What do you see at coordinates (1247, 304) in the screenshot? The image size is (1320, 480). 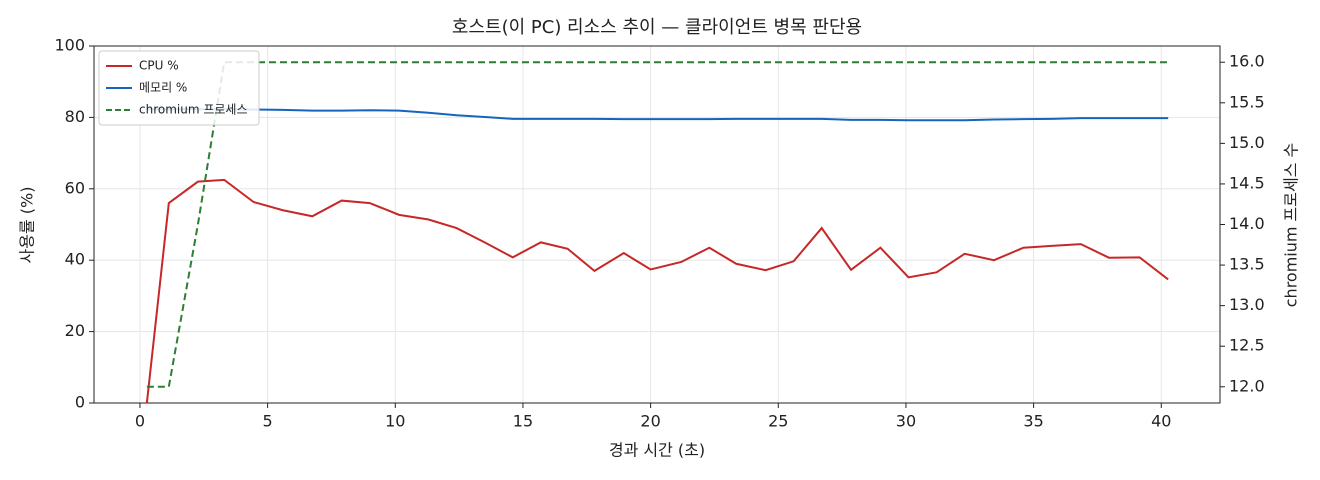 I see `y2-tick-label: 13.0` at bounding box center [1247, 304].